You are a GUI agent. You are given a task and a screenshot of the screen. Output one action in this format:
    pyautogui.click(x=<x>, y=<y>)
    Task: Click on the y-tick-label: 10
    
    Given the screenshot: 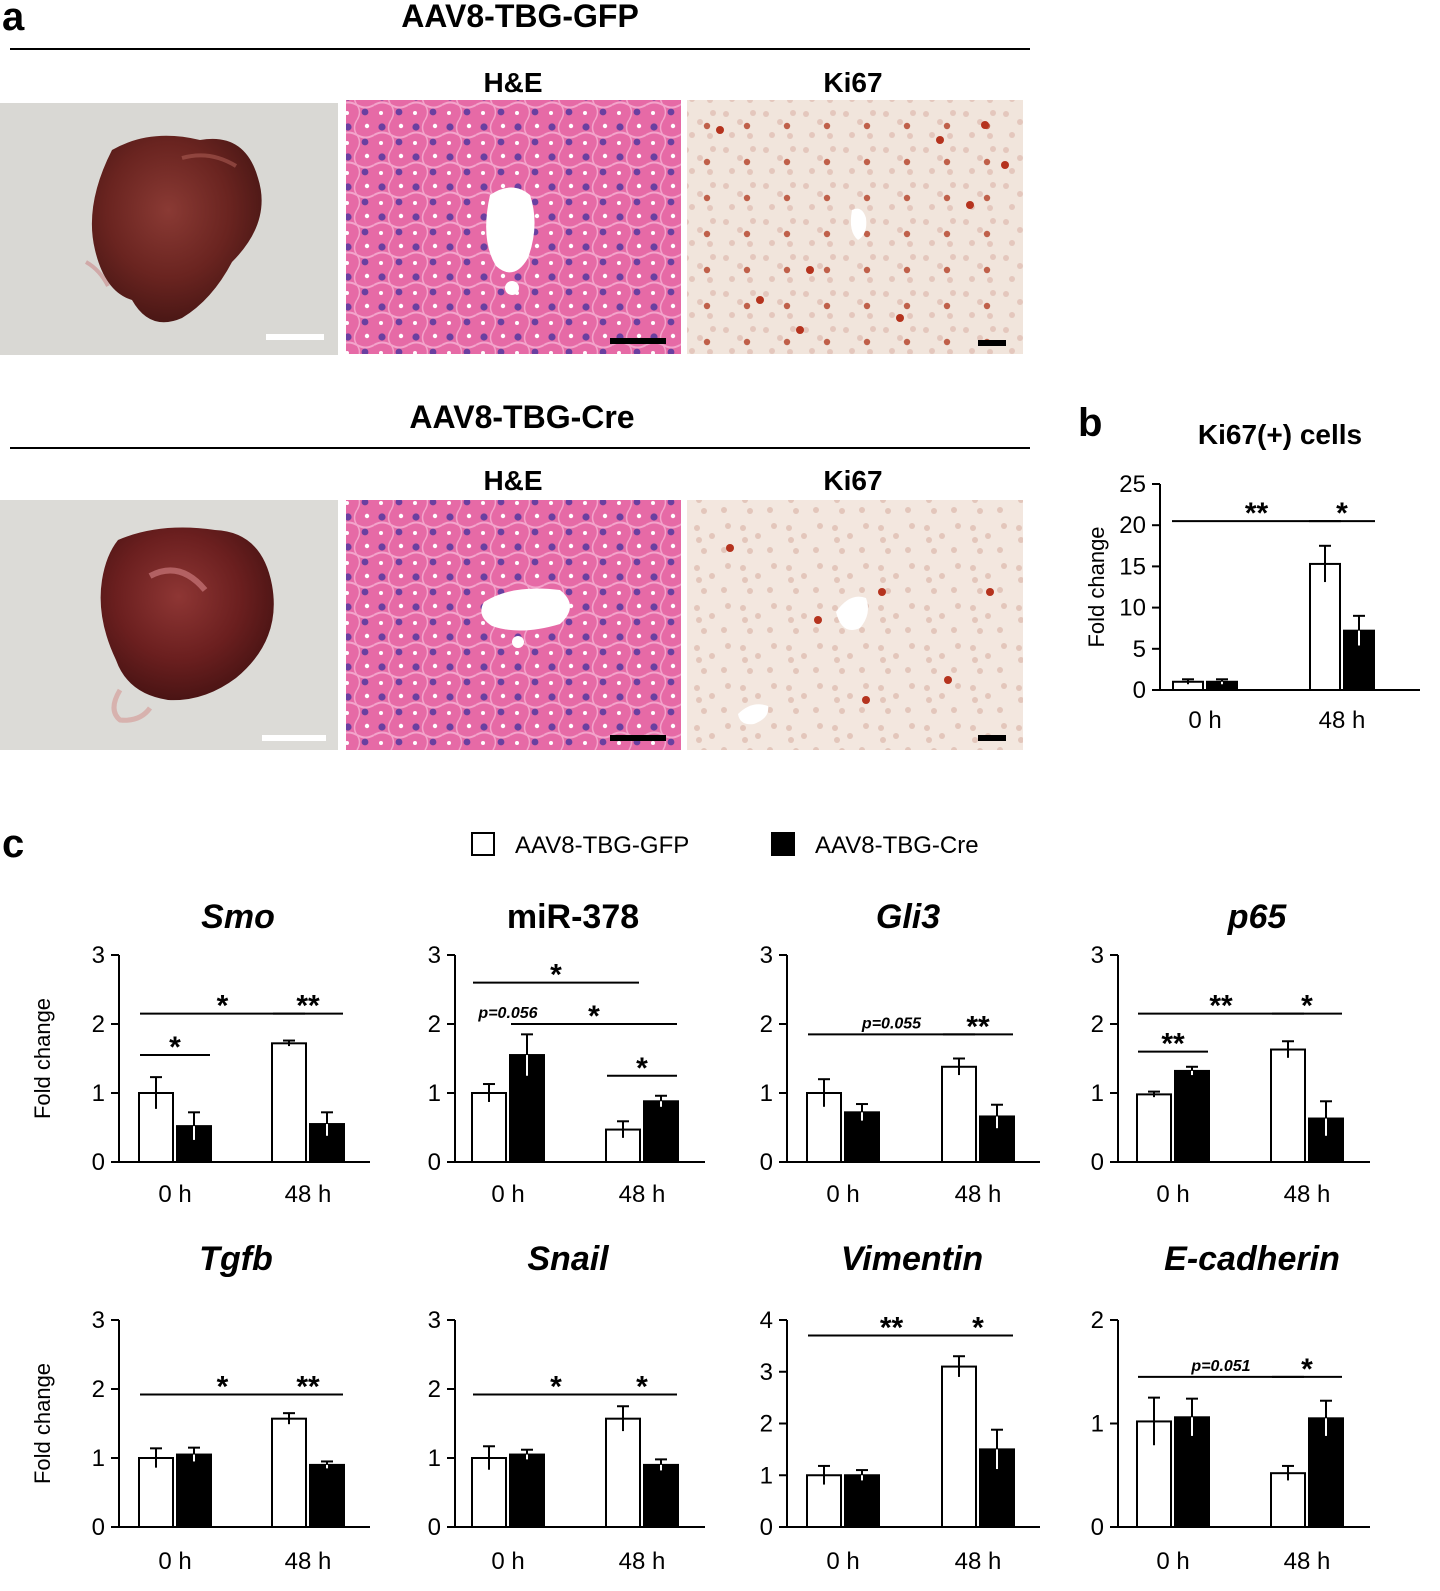 What is the action you would take?
    pyautogui.click(x=1132, y=608)
    